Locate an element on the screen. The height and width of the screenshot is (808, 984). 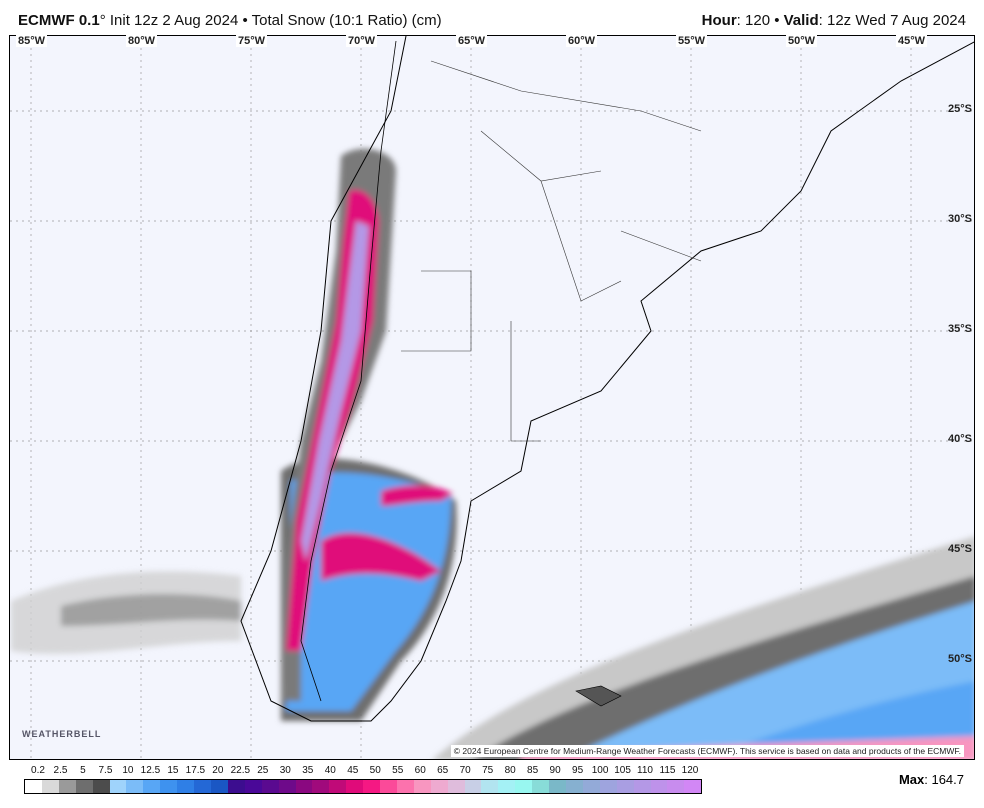
lon-label: 70°W is located at coordinates (362, 41).